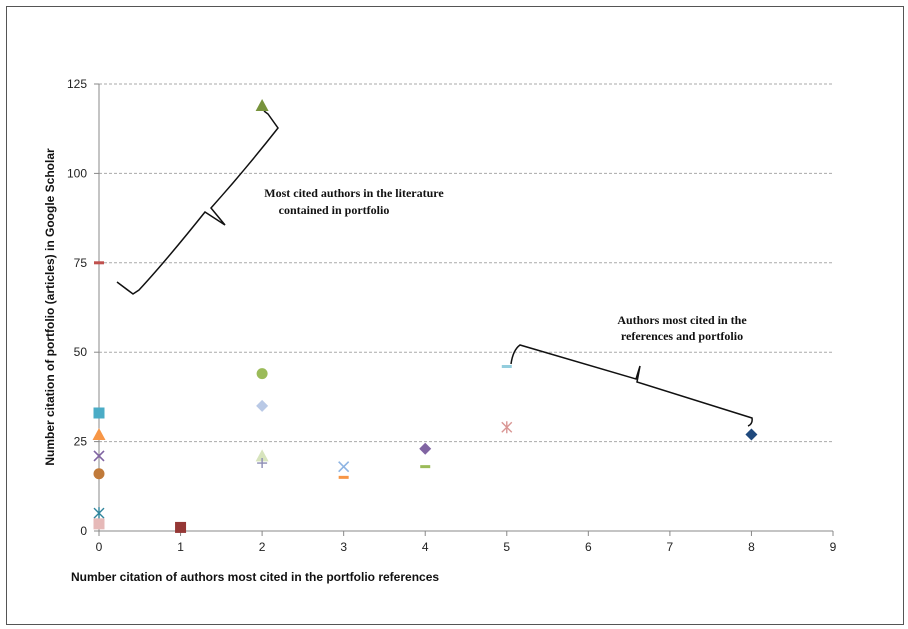 The width and height of the screenshot is (908, 629). I want to click on x-tick-labels: 0 1 2 3 4 5 6 7 8 9, so click(466, 547).